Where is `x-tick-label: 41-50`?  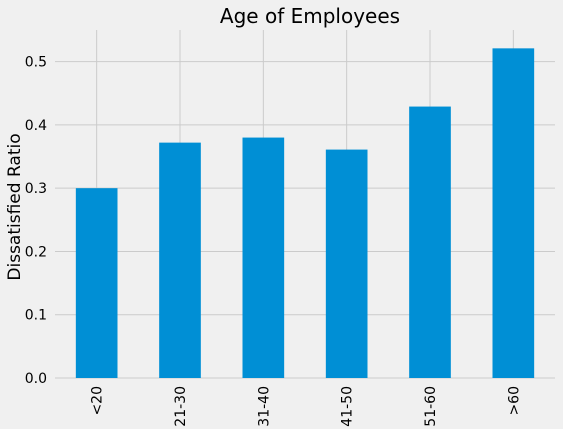
x-tick-label: 41-50 is located at coordinates (348, 406).